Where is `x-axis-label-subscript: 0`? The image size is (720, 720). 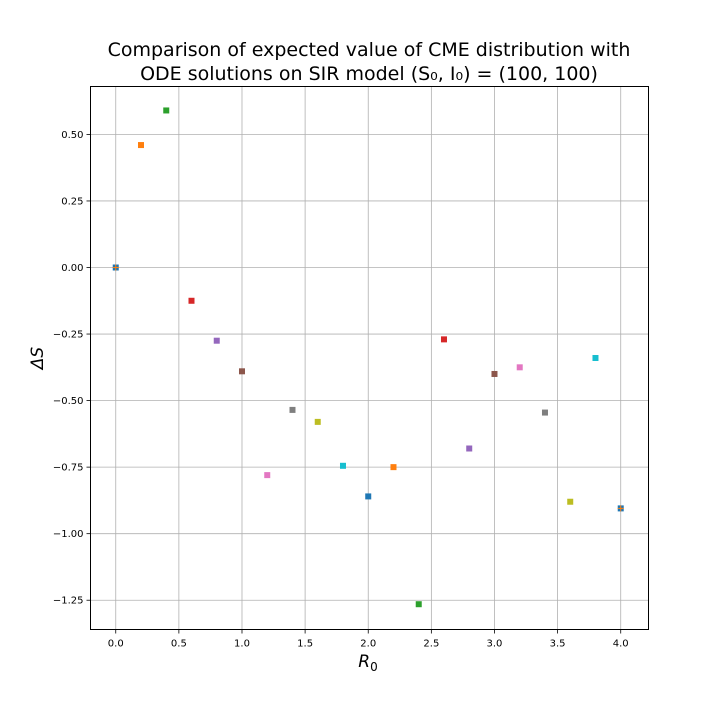 x-axis-label-subscript: 0 is located at coordinates (374, 667).